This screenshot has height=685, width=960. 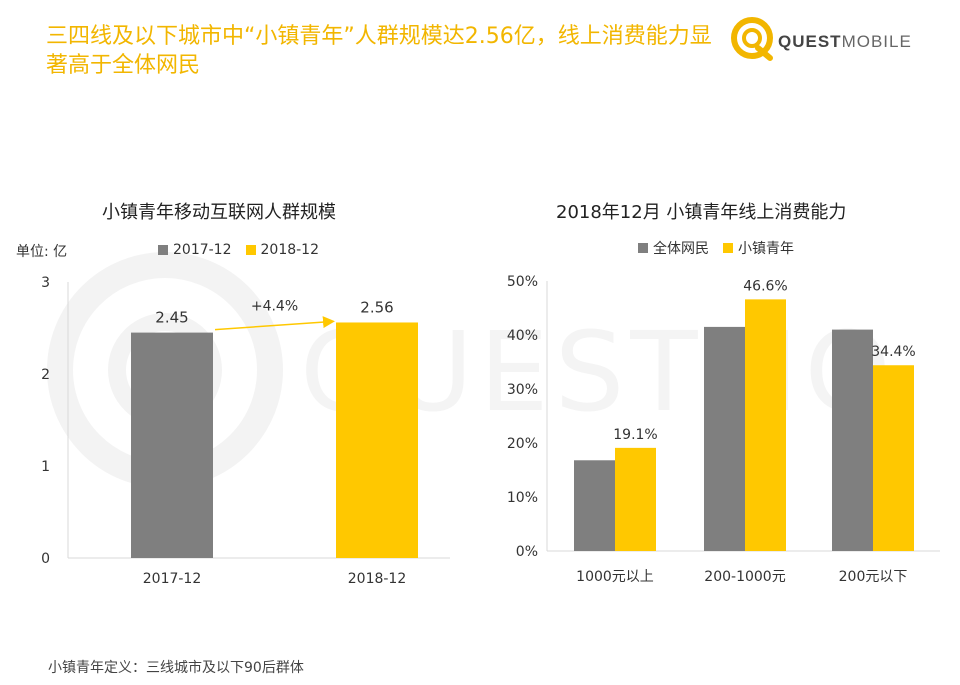 What do you see at coordinates (45, 375) in the screenshot?
I see `left-y-tick-label: 2` at bounding box center [45, 375].